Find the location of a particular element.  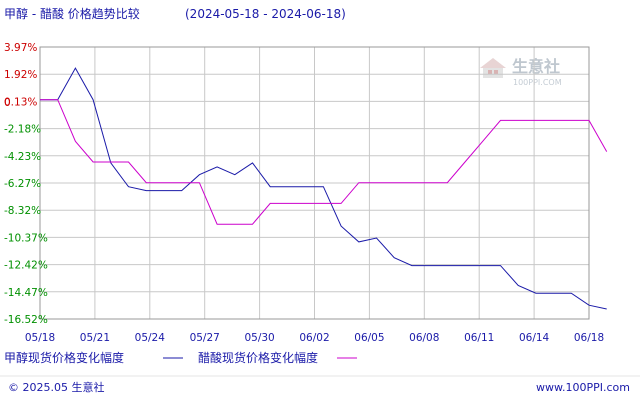

house-icon is located at coordinates (493, 68).